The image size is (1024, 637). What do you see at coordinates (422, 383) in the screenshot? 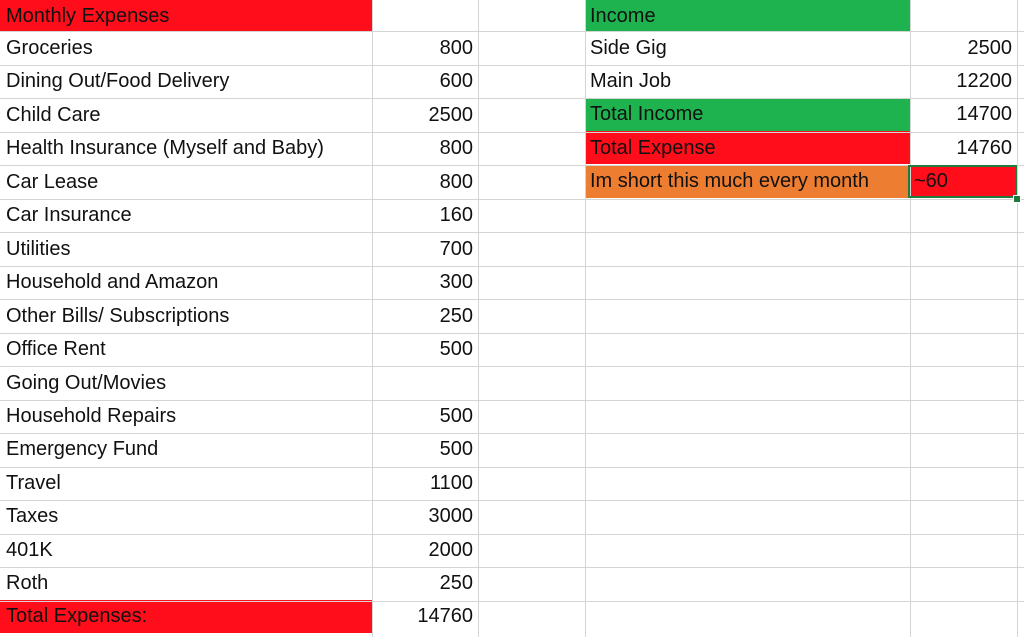
I see `expense-row-value` at bounding box center [422, 383].